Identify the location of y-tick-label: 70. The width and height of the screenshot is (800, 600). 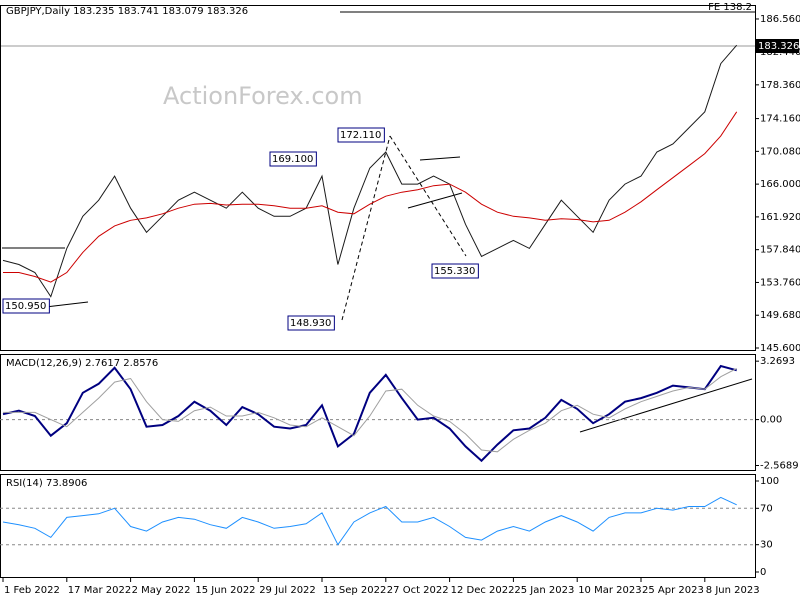
(766, 508).